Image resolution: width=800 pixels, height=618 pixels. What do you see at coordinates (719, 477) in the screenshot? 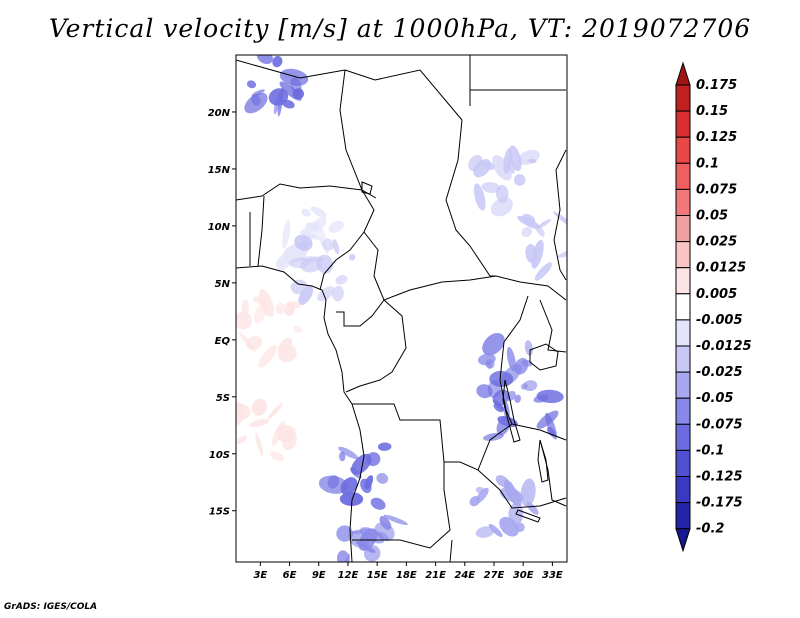
I see `colorbar-label: -0.125` at bounding box center [719, 477].